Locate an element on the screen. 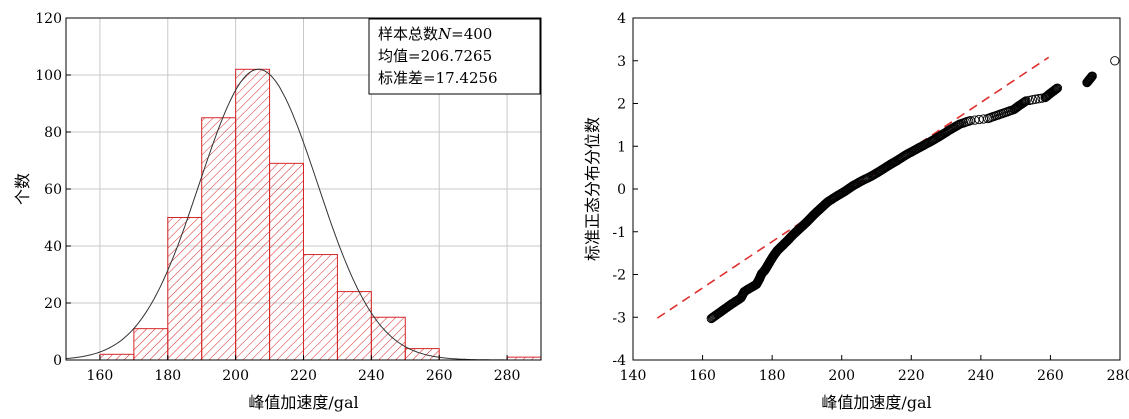  y-tick-label: 80 is located at coordinates (53, 133).